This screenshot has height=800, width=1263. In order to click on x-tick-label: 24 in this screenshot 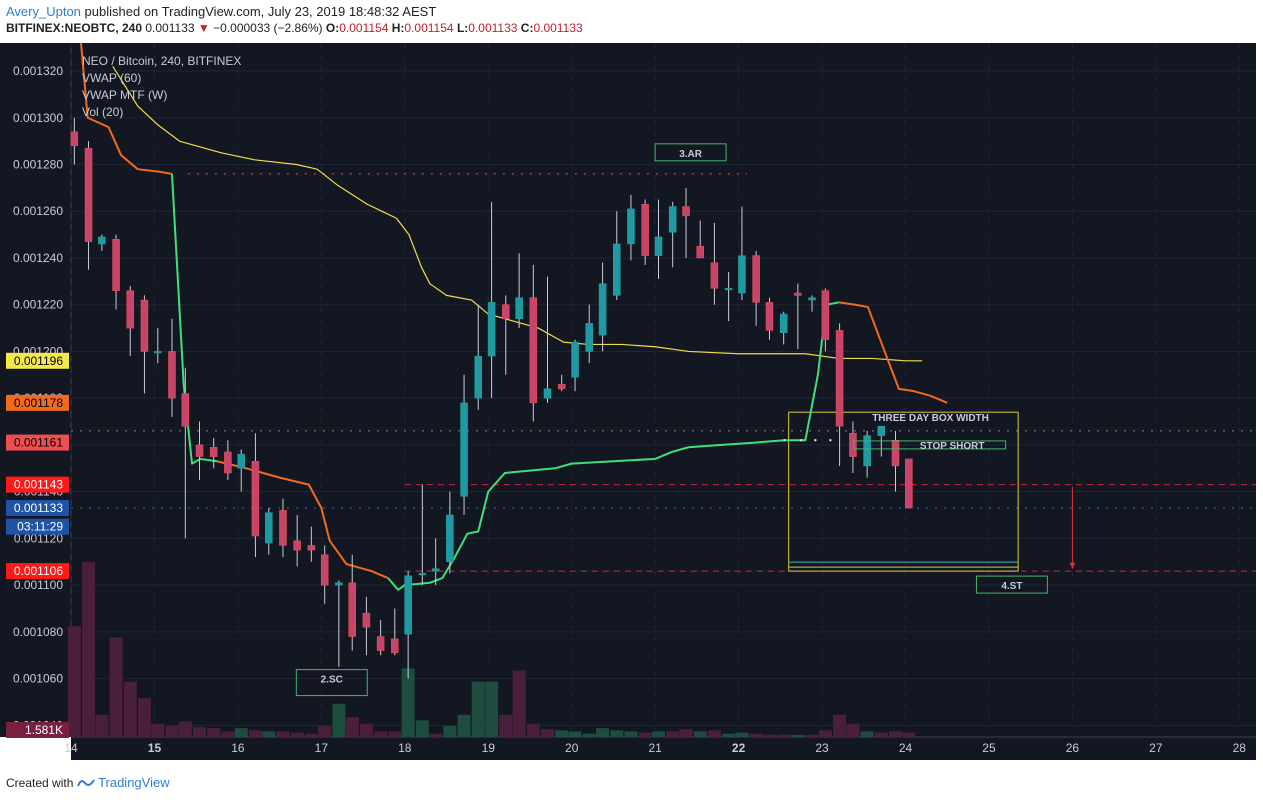, I will do `click(906, 748)`.